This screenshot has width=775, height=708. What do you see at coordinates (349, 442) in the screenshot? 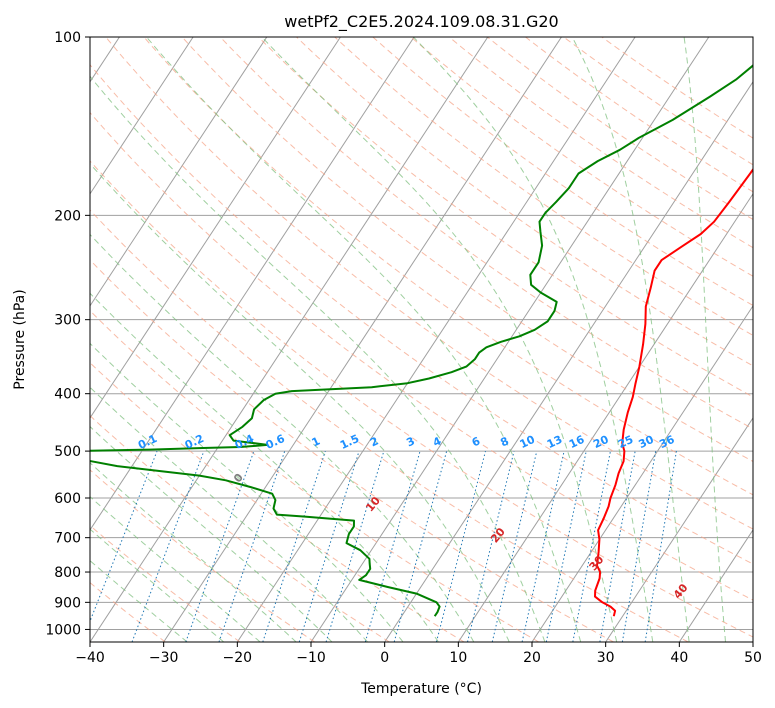
I see `mixing-ratio-label: 1.5` at bounding box center [349, 442].